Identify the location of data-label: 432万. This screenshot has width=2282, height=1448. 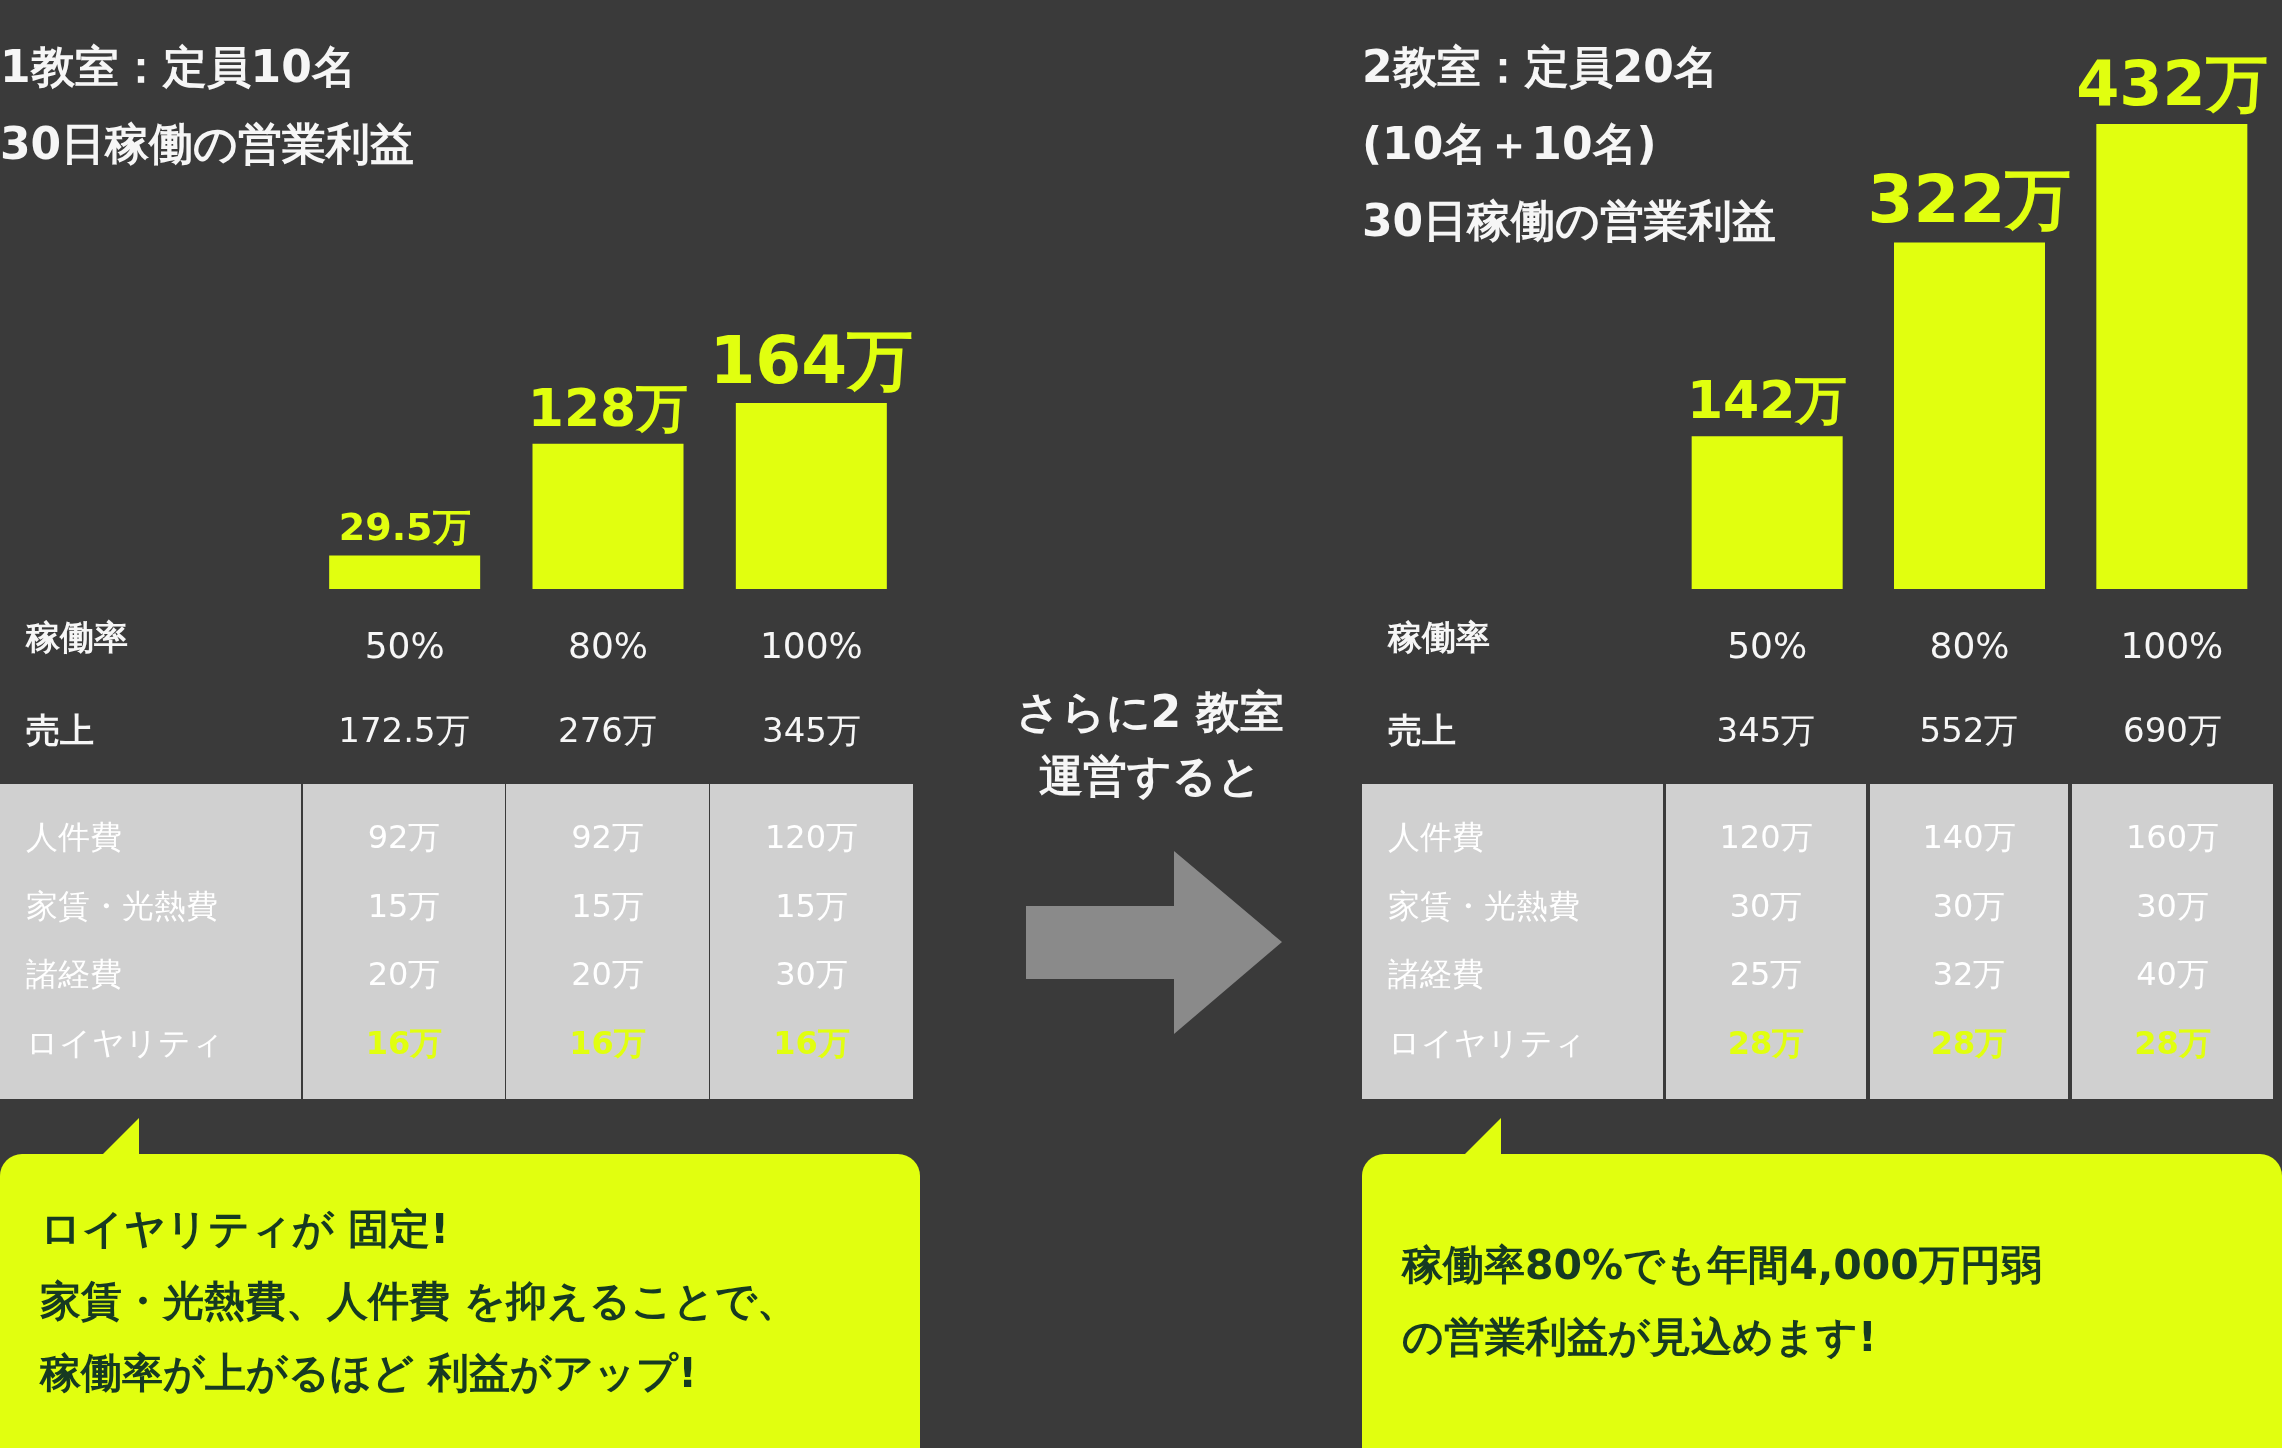
(2172, 83).